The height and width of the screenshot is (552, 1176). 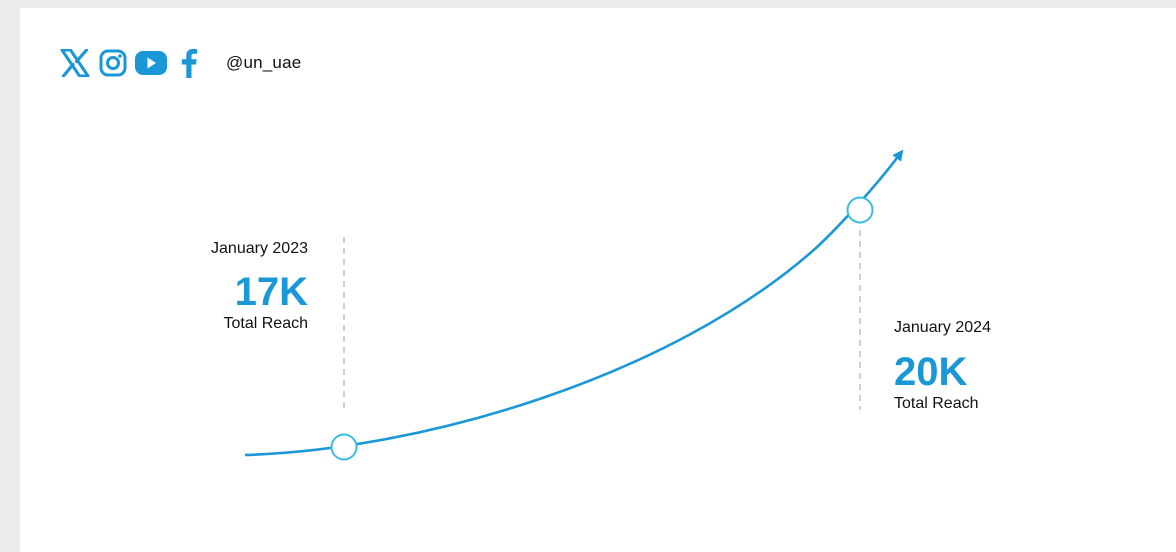 I want to click on date-label-end: January 2024, so click(x=942, y=327).